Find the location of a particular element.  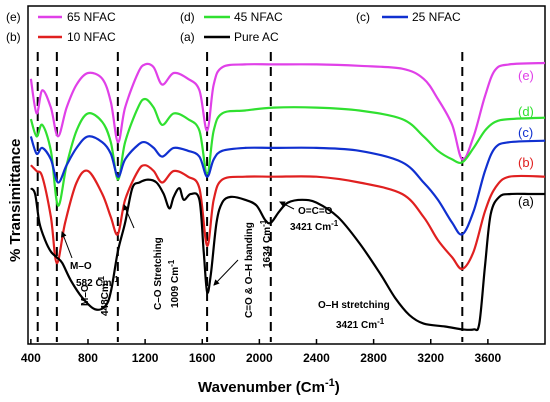

ann-mo-448-value: 448Cm-1 is located at coordinates (104, 296).